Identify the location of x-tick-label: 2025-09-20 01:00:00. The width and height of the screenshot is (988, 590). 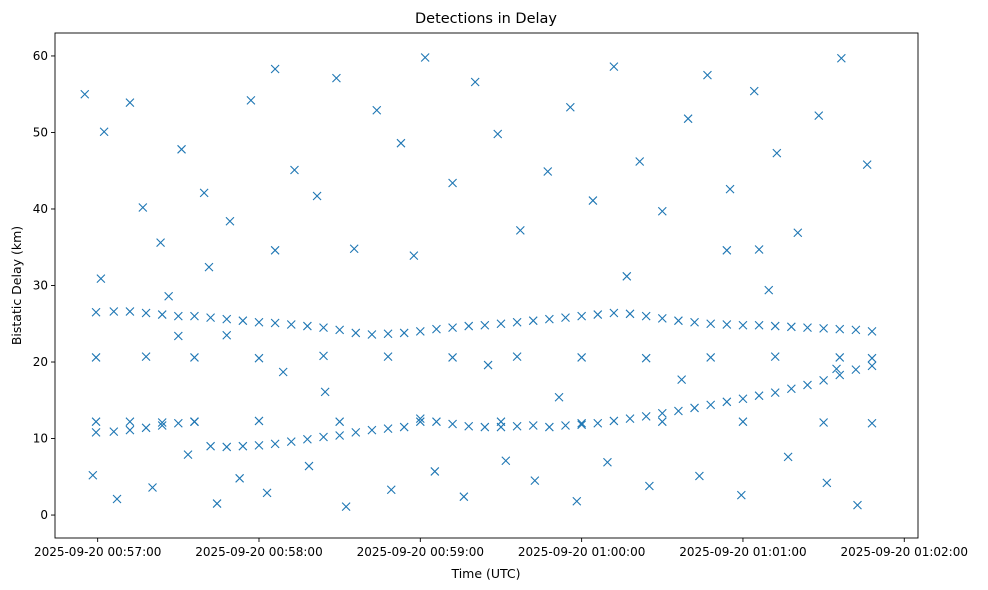
(581, 552).